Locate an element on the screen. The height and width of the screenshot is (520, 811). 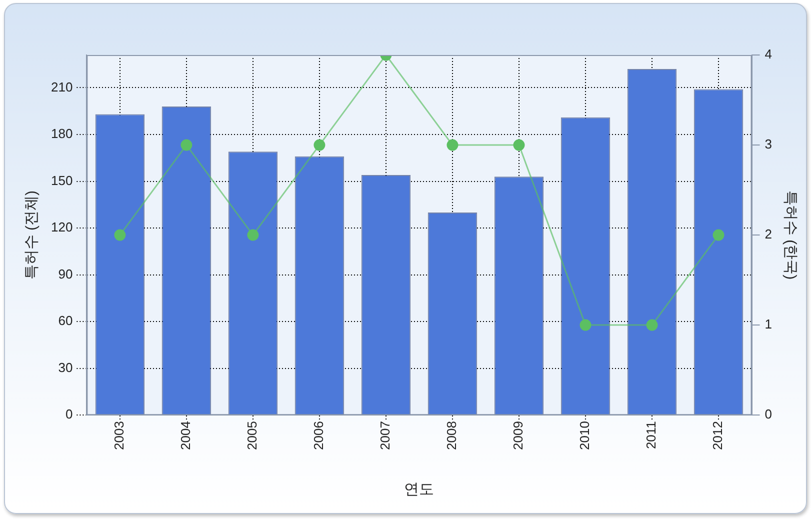
y2-tick-label: 1 is located at coordinates (768, 324).